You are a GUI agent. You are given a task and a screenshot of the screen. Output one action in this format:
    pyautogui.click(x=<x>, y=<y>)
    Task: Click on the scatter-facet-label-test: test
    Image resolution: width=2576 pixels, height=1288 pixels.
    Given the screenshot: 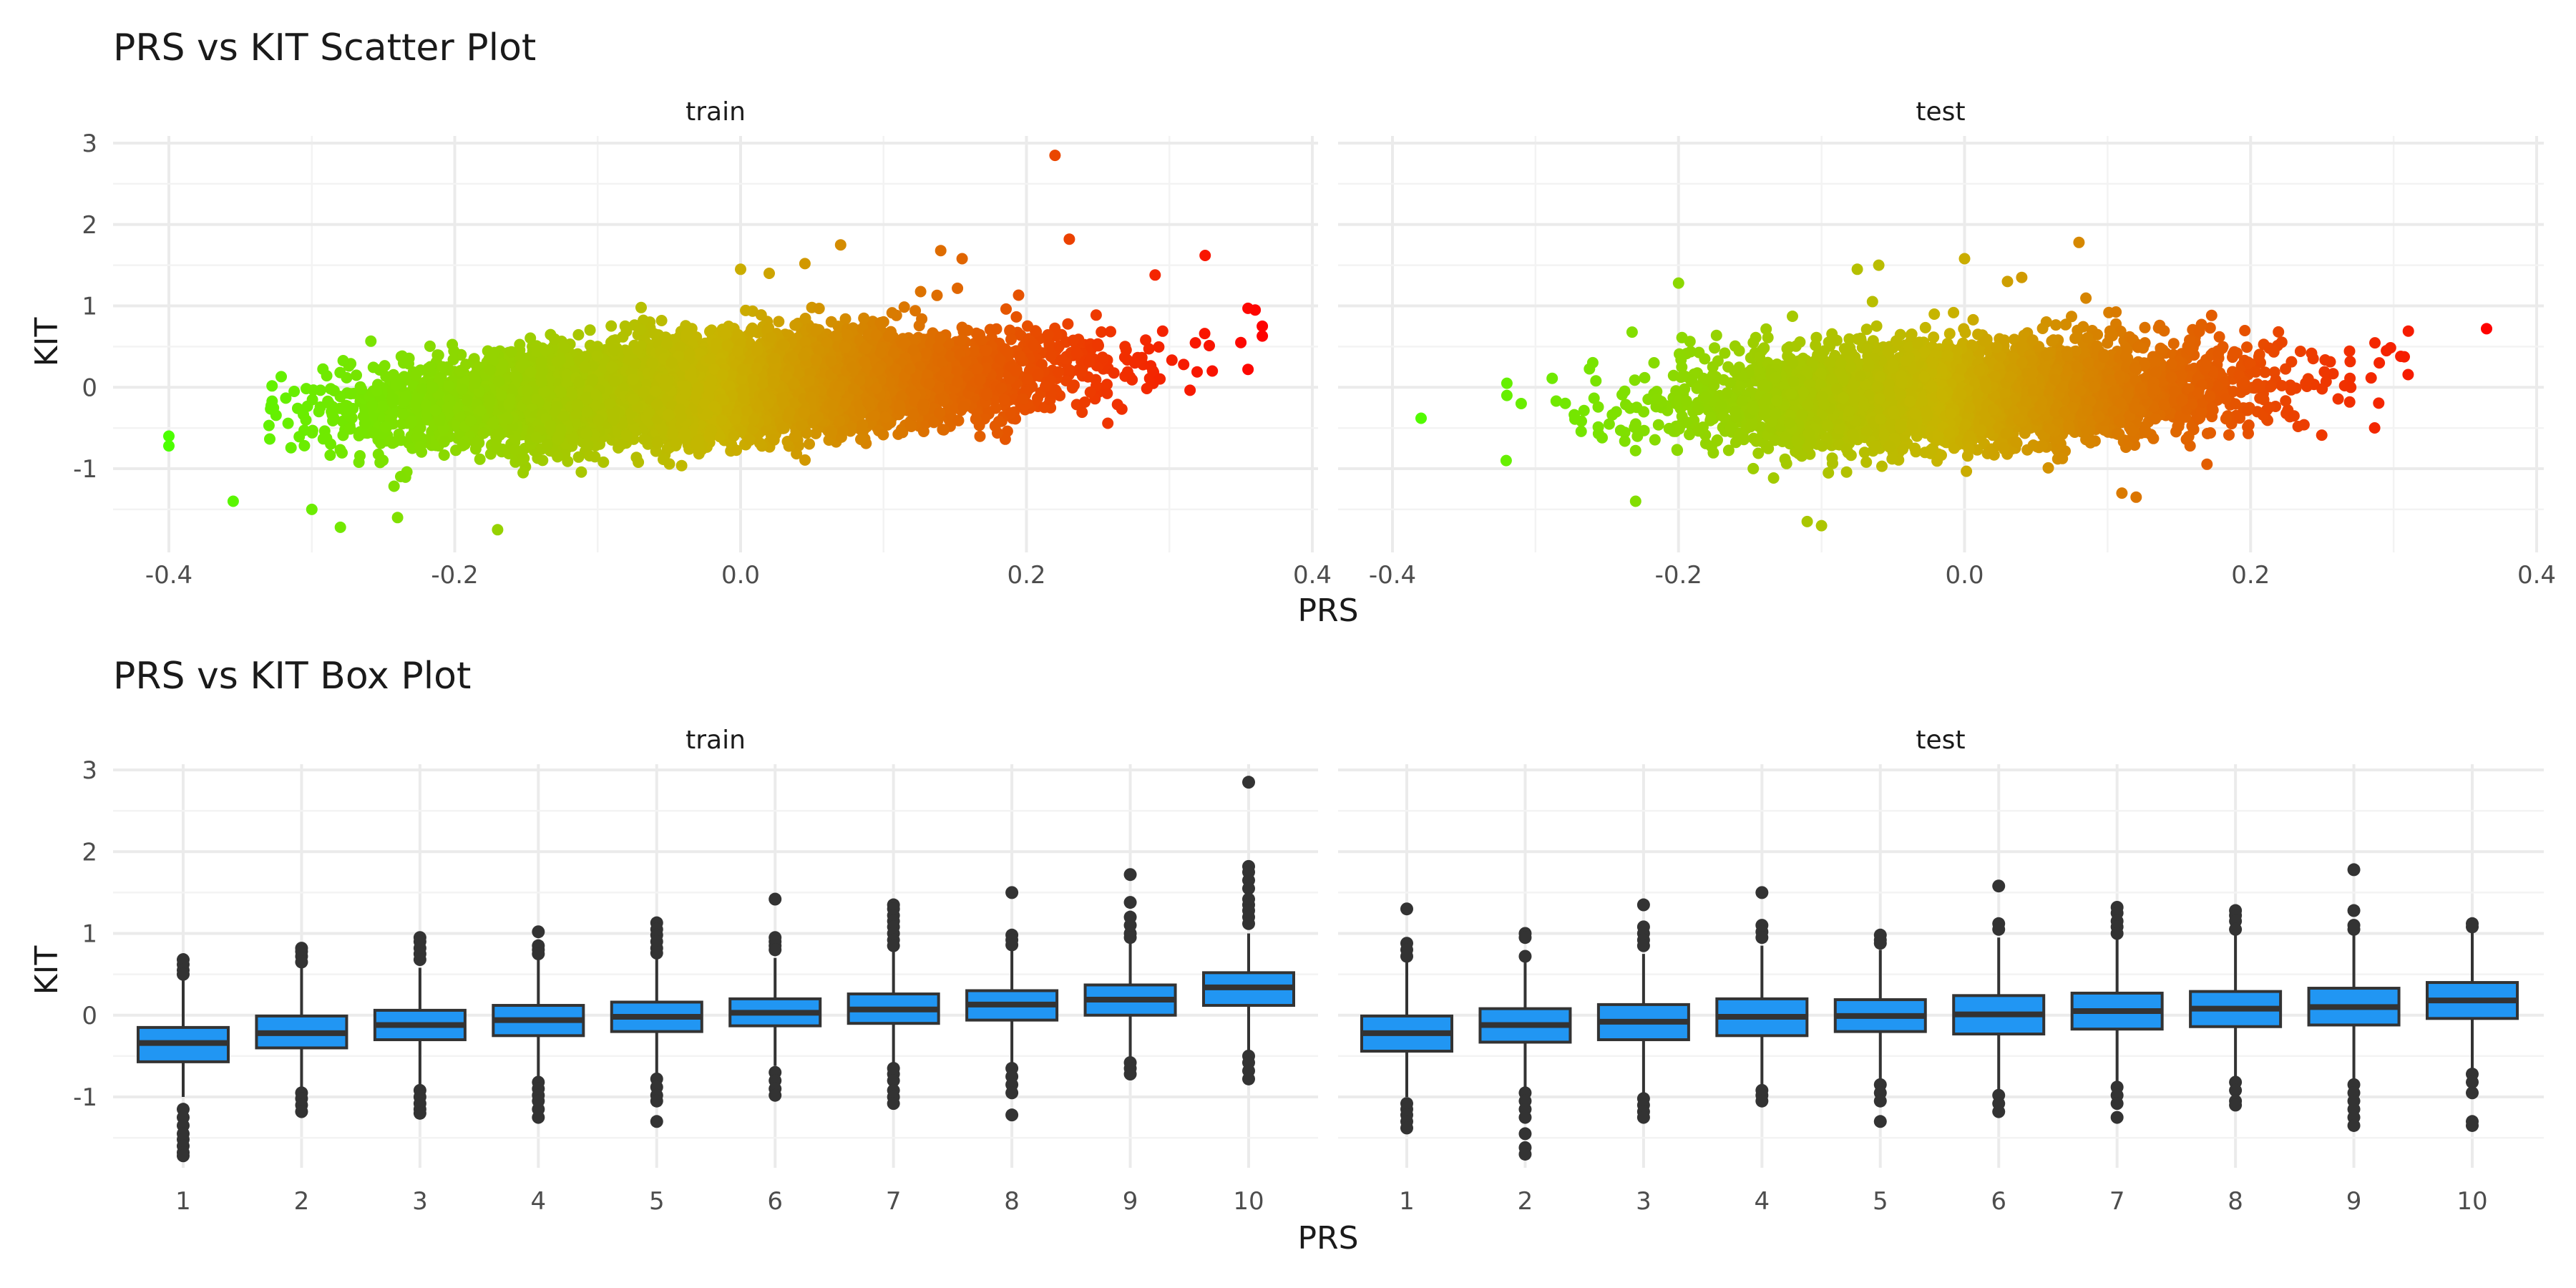 What is the action you would take?
    pyautogui.click(x=1940, y=112)
    